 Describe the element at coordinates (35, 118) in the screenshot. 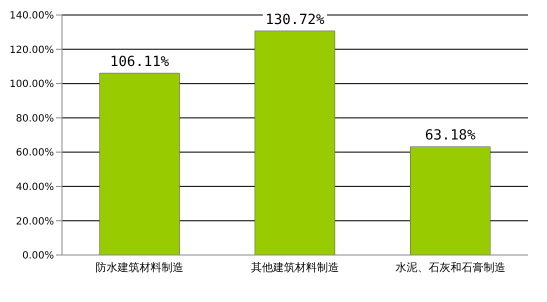

I see `y-tick-label: 80.00%` at that location.